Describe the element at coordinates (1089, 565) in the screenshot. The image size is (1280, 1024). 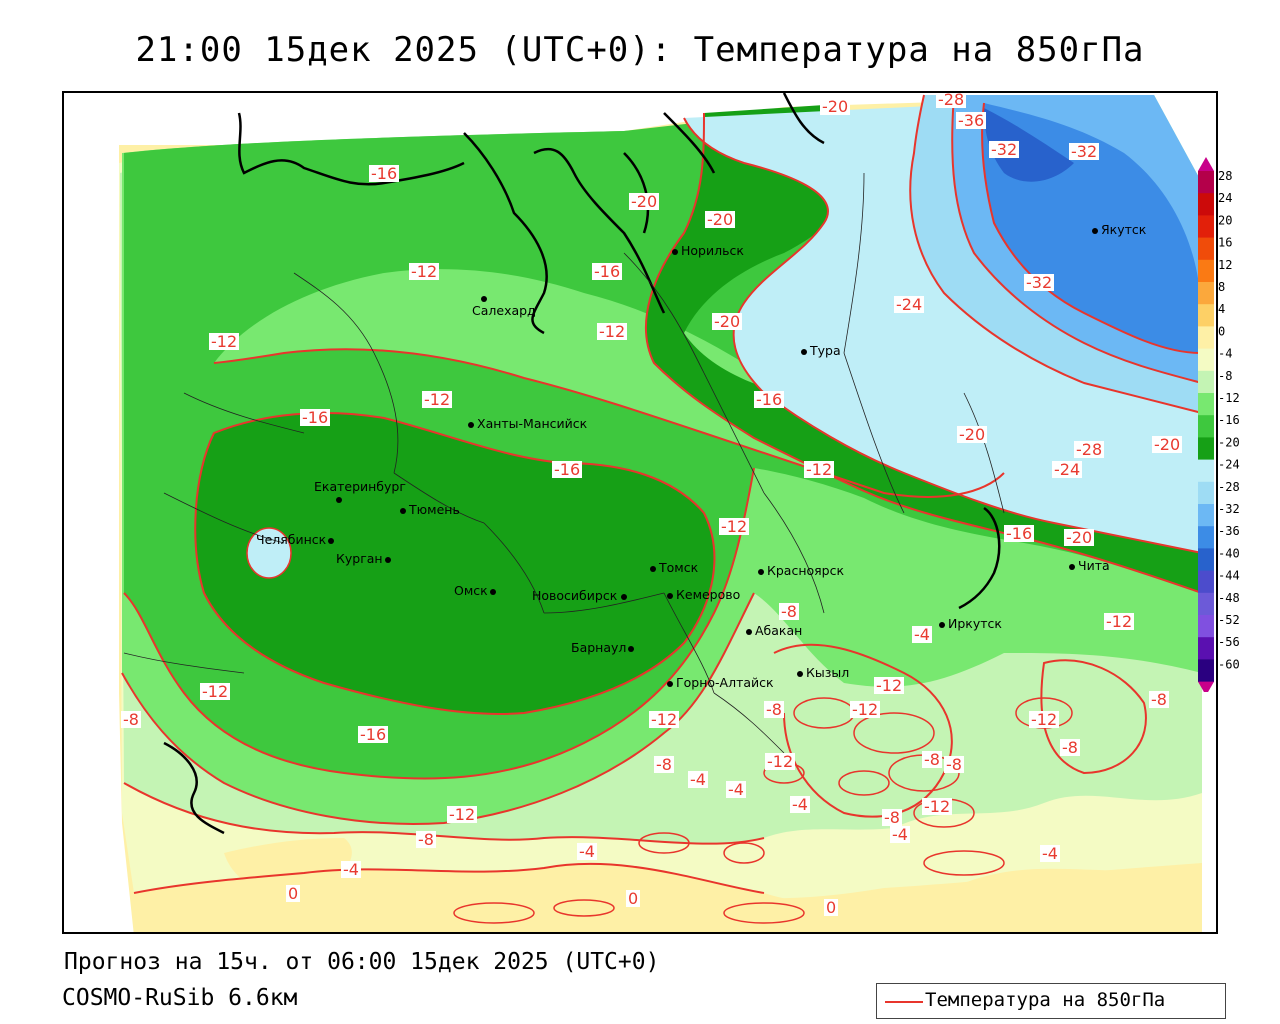
I see `city-label: Чита` at that location.